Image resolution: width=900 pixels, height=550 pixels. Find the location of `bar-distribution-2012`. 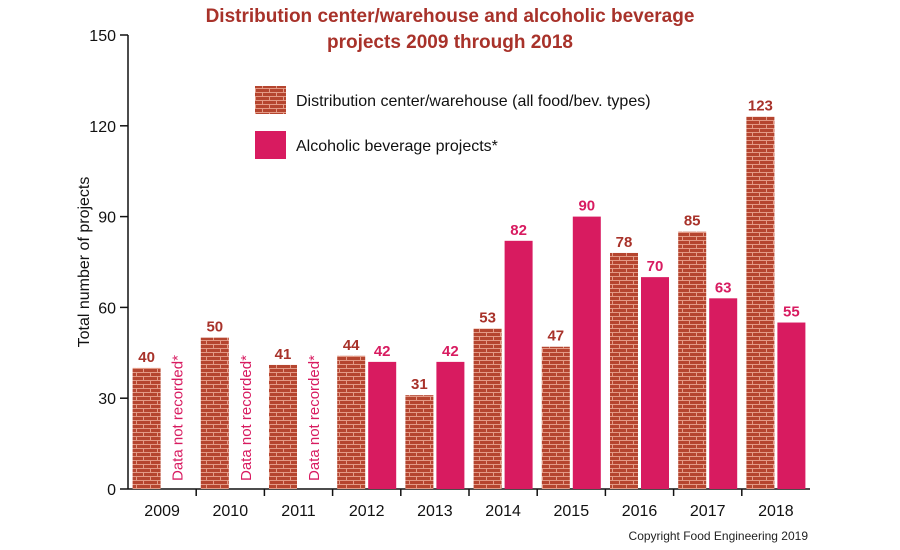

bar-distribution-2012 is located at coordinates (351, 422).